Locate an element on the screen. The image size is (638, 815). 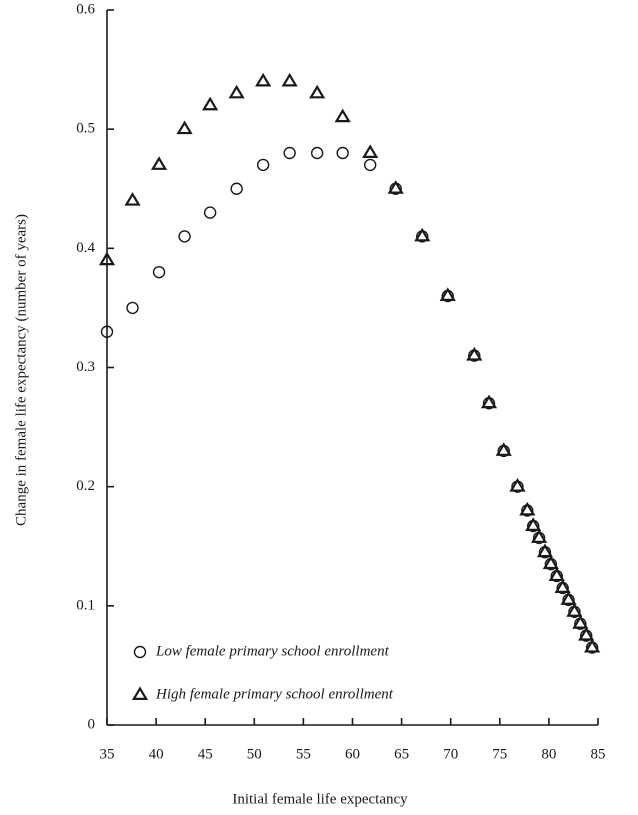
x-tick-label: 75 is located at coordinates (499, 754).